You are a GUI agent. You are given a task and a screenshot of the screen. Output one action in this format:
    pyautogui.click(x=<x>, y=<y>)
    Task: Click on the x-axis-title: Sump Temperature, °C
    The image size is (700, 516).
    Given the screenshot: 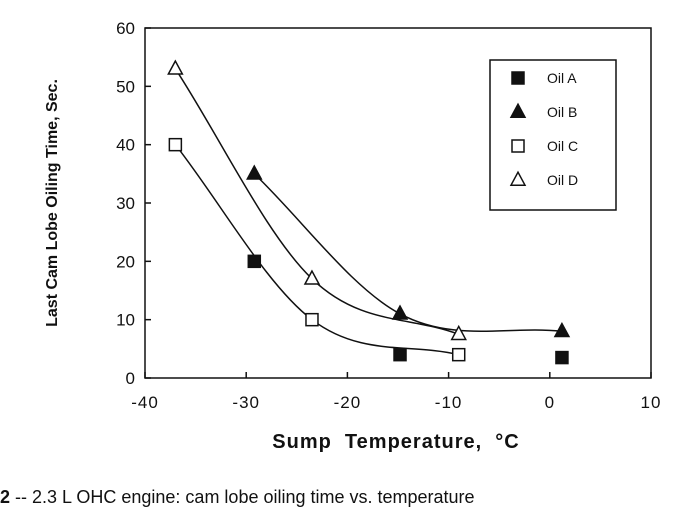 What is the action you would take?
    pyautogui.click(x=395, y=442)
    